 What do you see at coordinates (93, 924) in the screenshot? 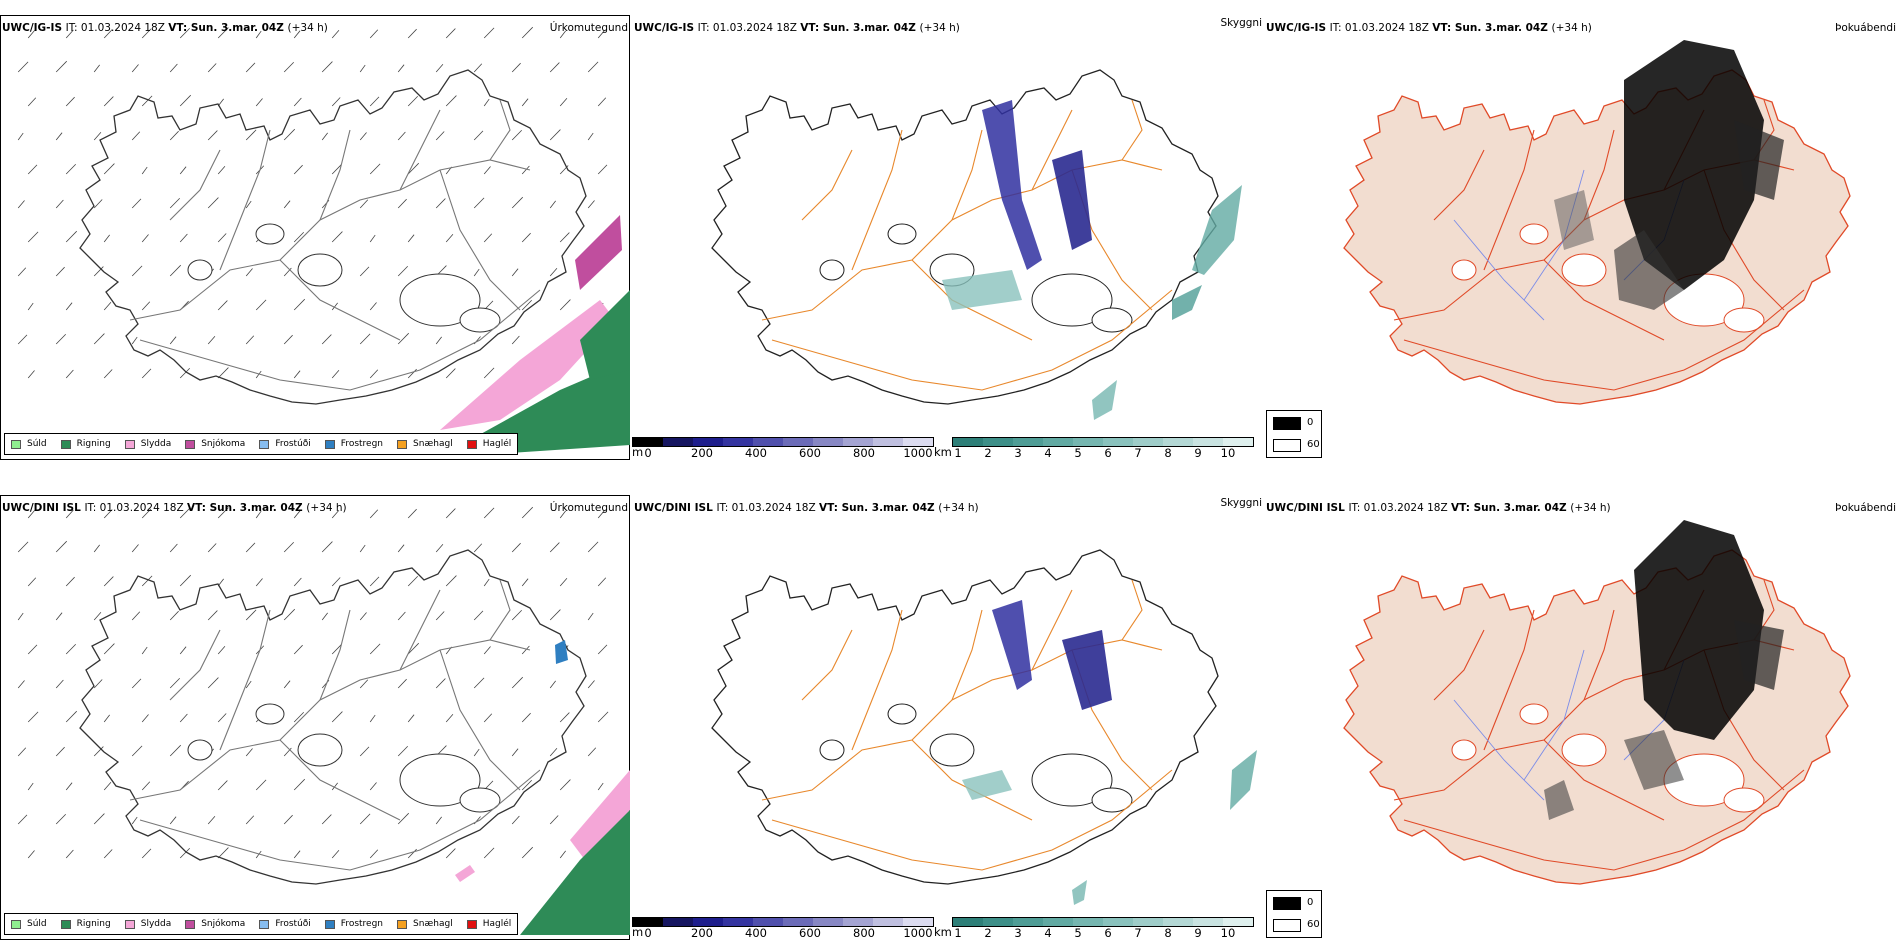
I see `legend-label: Rigning` at bounding box center [93, 924].